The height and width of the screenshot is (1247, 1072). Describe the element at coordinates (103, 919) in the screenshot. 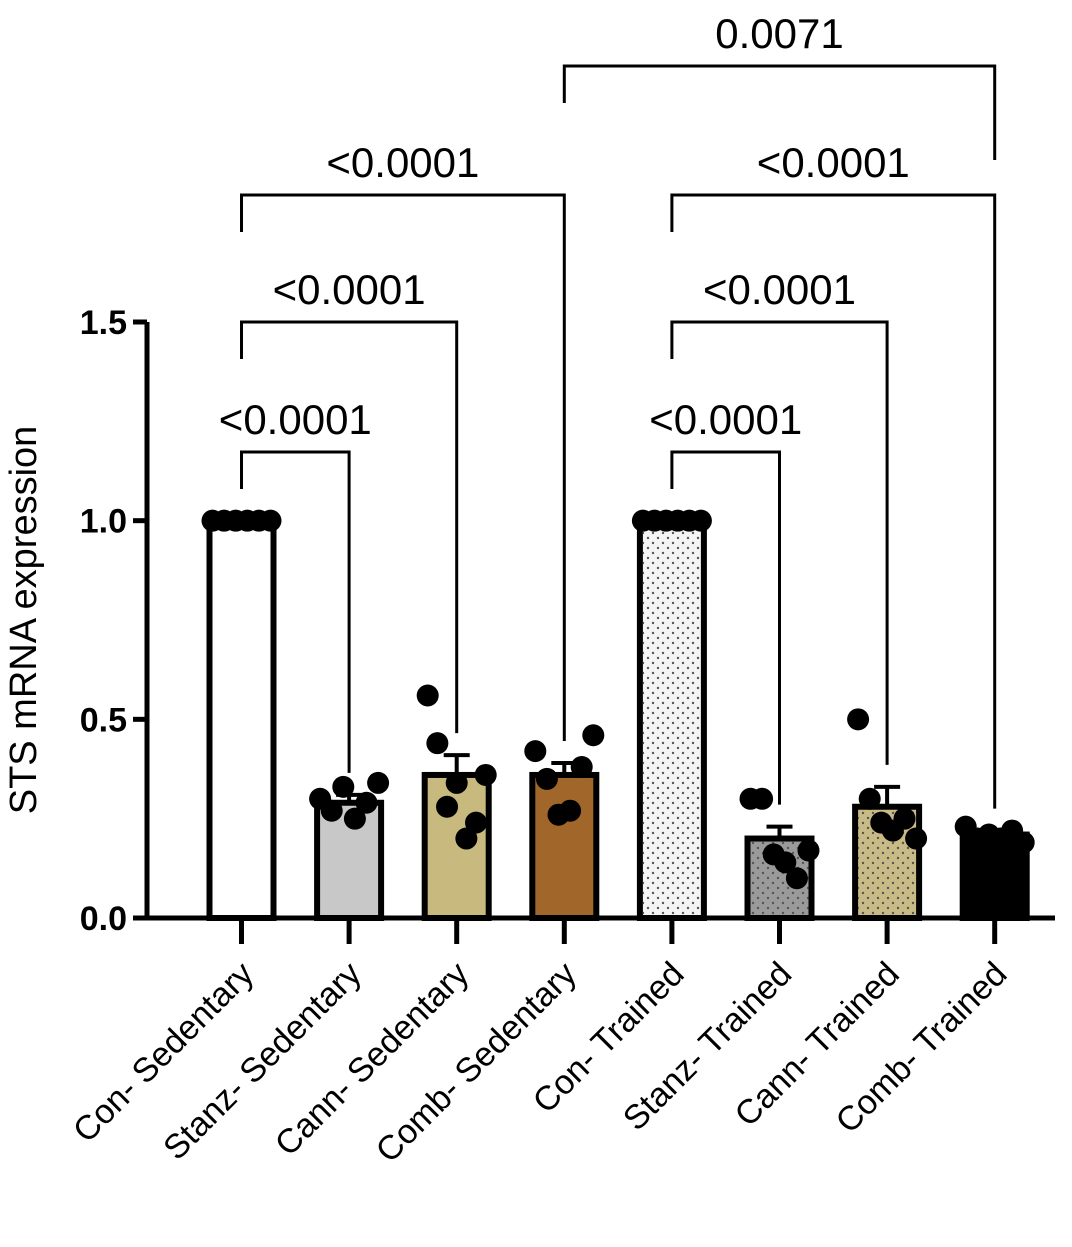

I see `y-tick-label: 0.0` at that location.